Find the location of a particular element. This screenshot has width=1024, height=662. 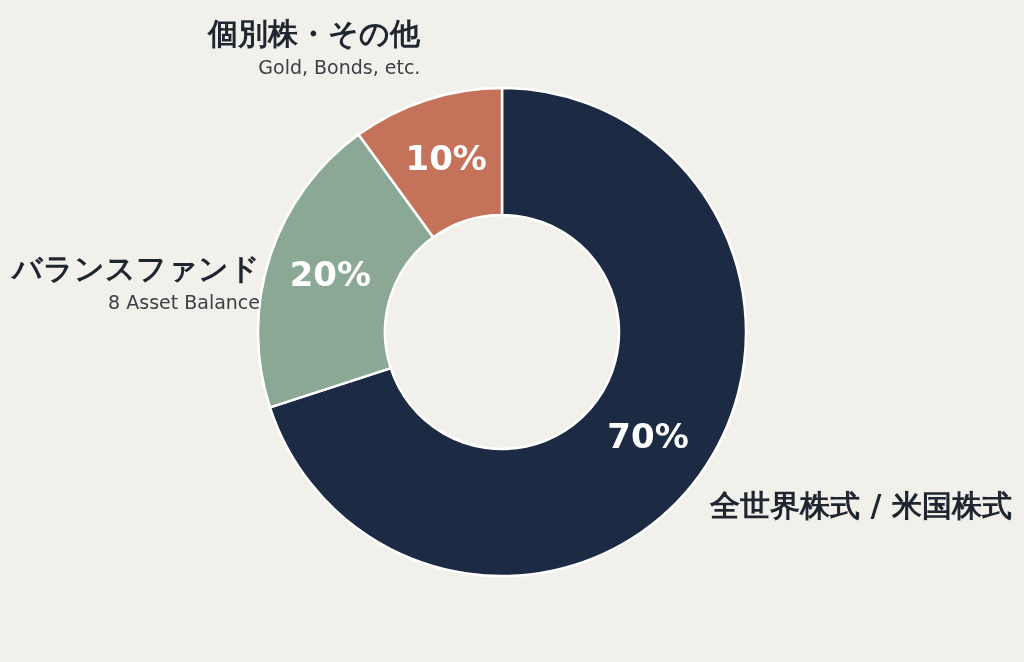

slice-label: バランスファンド is located at coordinates (135, 269).